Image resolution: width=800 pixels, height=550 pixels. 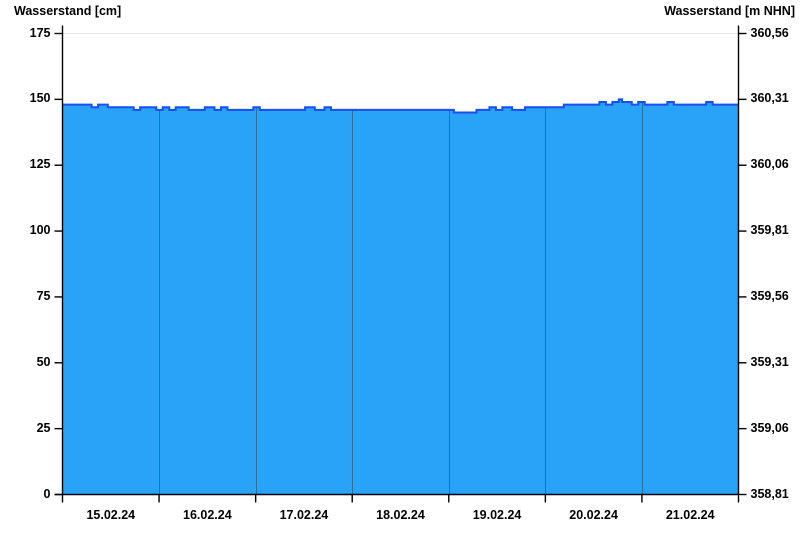 I want to click on water-level-line, so click(x=400, y=106).